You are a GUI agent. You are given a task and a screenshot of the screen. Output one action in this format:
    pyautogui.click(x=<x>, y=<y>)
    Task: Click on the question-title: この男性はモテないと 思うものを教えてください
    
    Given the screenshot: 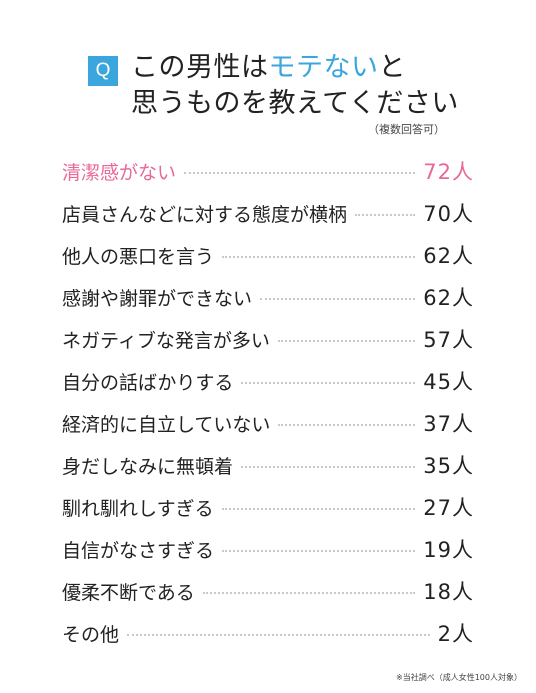 What is the action you would take?
    pyautogui.click(x=295, y=86)
    